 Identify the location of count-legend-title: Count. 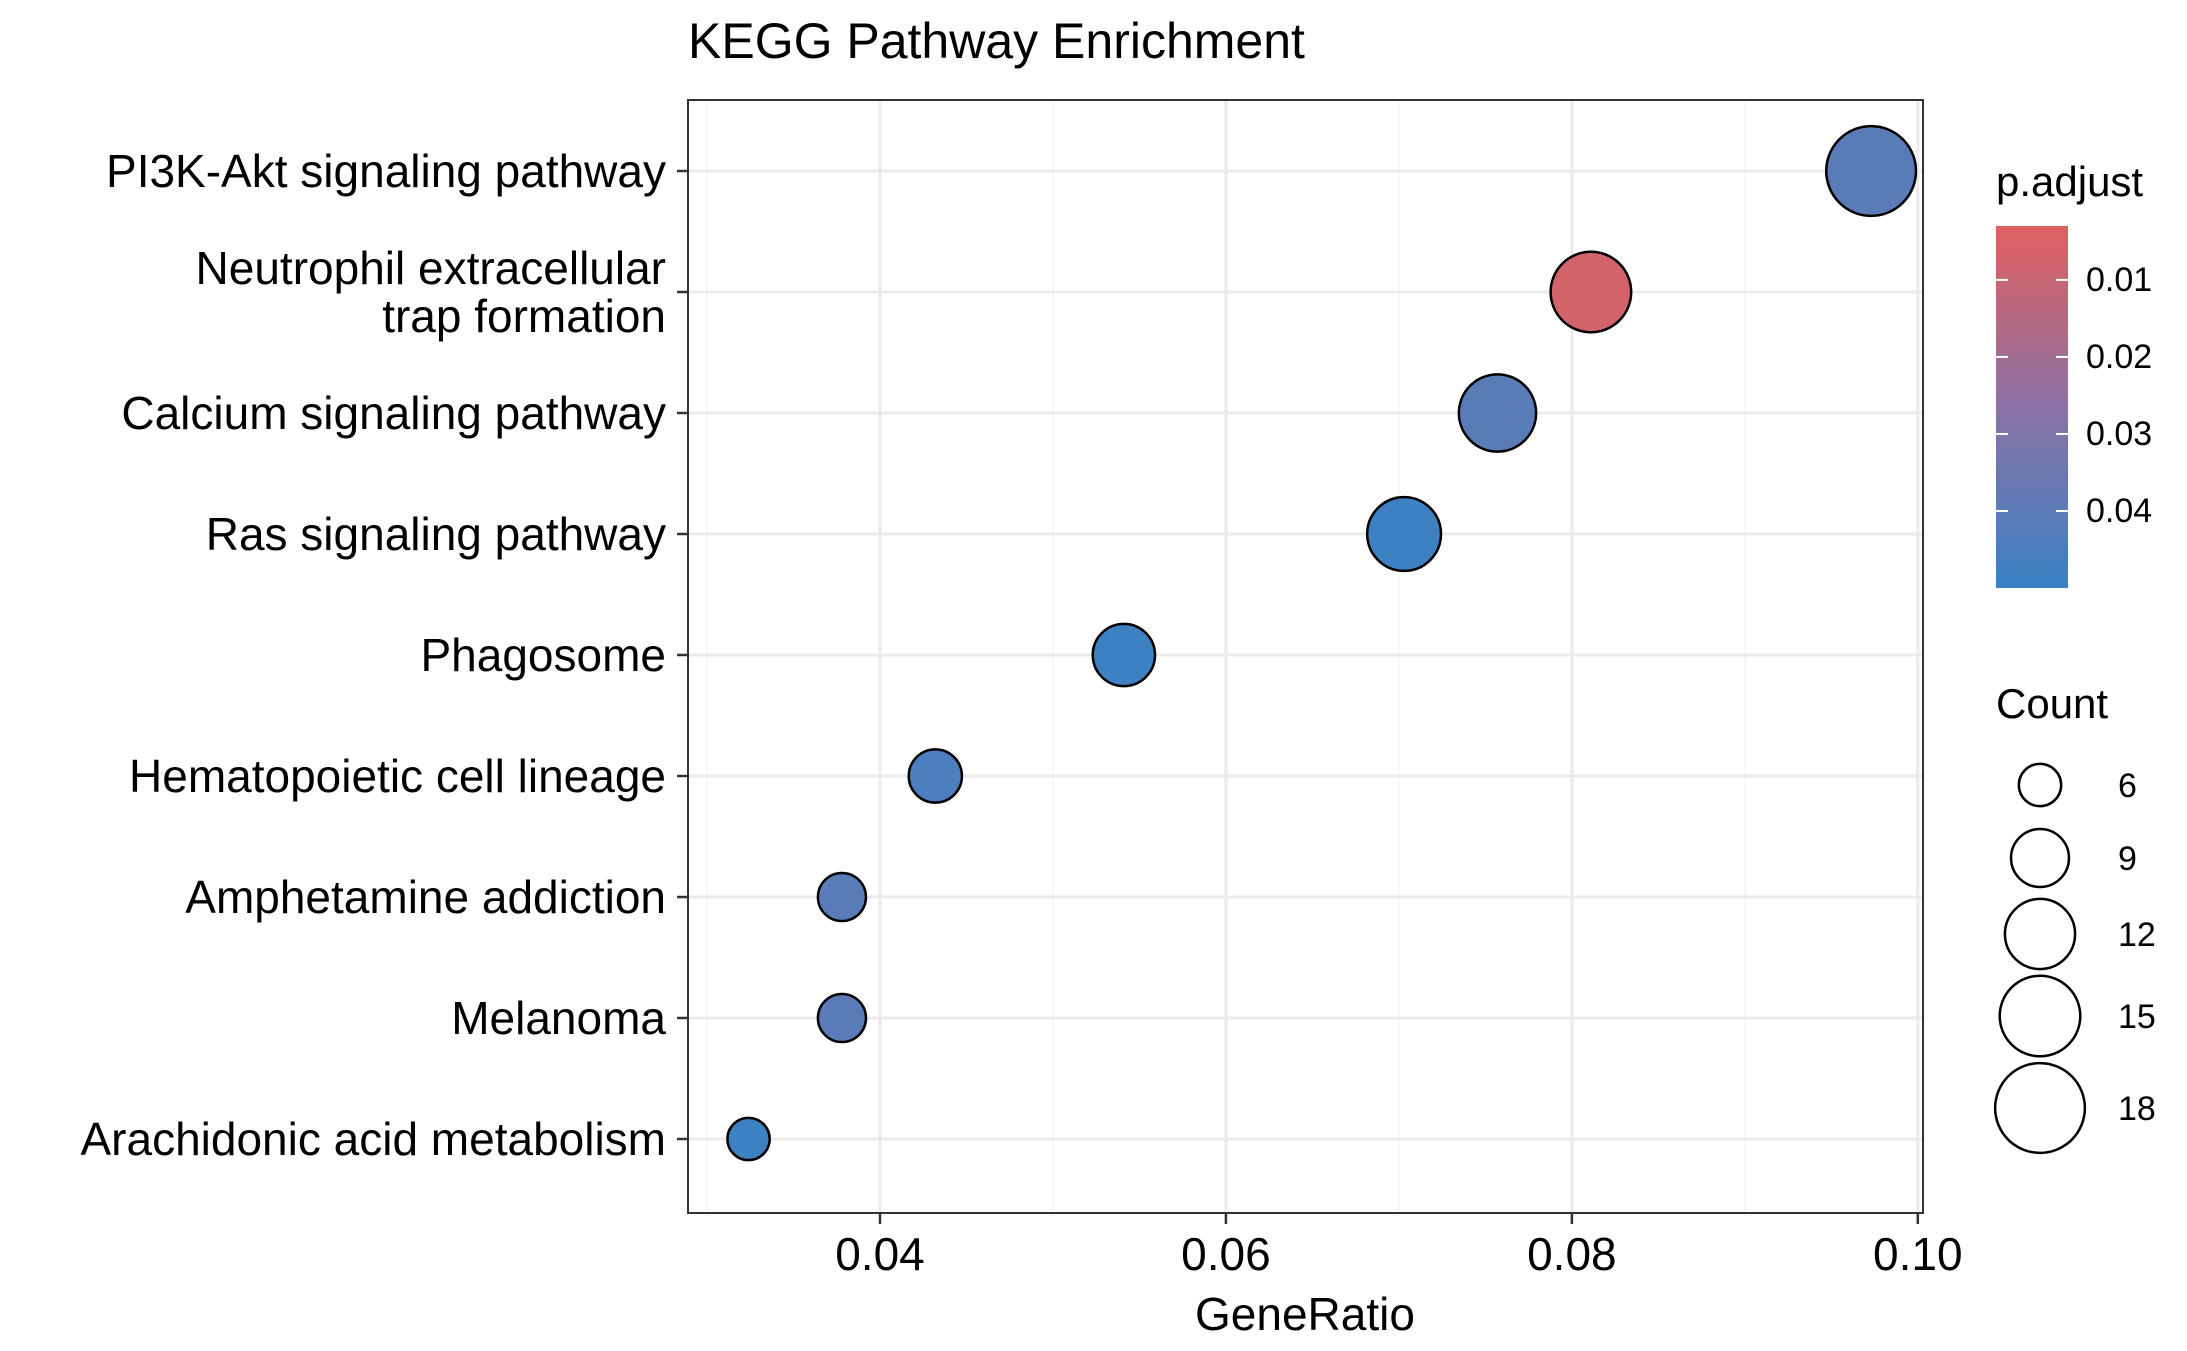
(2052, 703).